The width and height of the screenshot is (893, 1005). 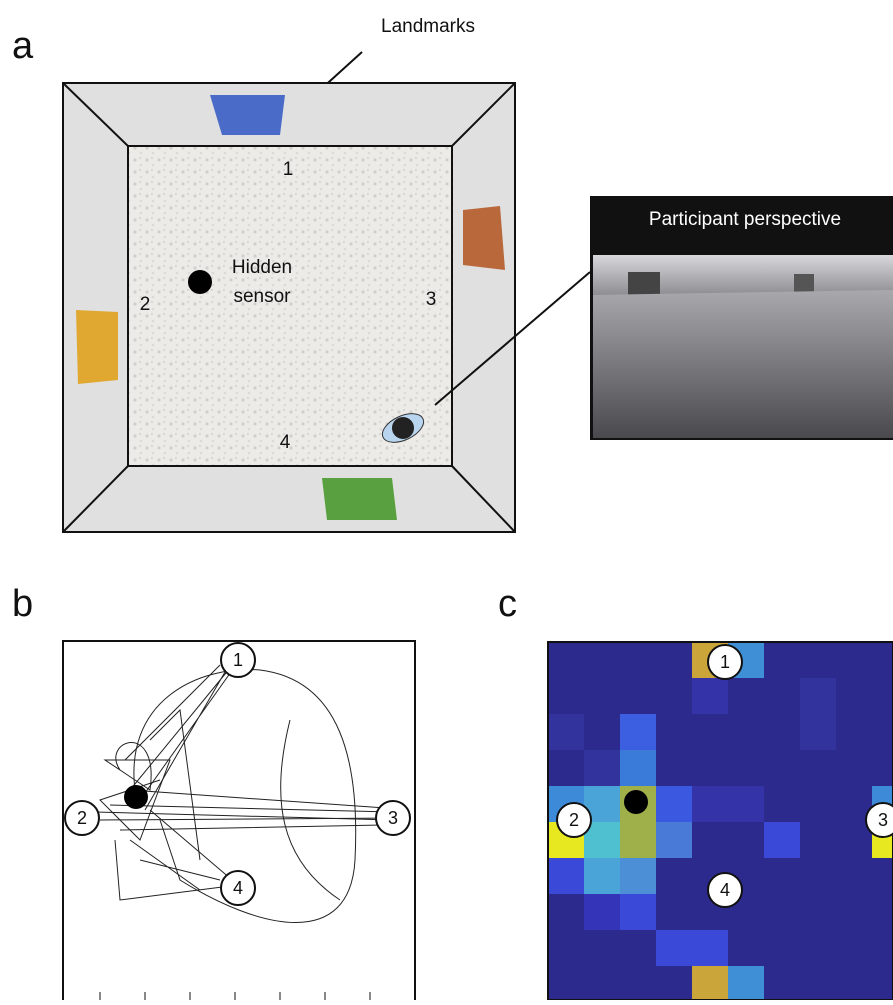 What do you see at coordinates (22, 604) in the screenshot?
I see `panel-label: b` at bounding box center [22, 604].